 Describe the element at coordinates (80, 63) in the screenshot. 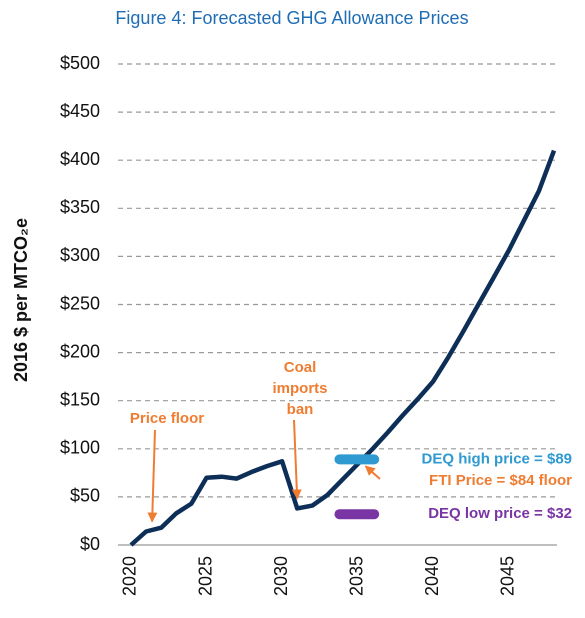

I see `y-tick-label: $500` at that location.